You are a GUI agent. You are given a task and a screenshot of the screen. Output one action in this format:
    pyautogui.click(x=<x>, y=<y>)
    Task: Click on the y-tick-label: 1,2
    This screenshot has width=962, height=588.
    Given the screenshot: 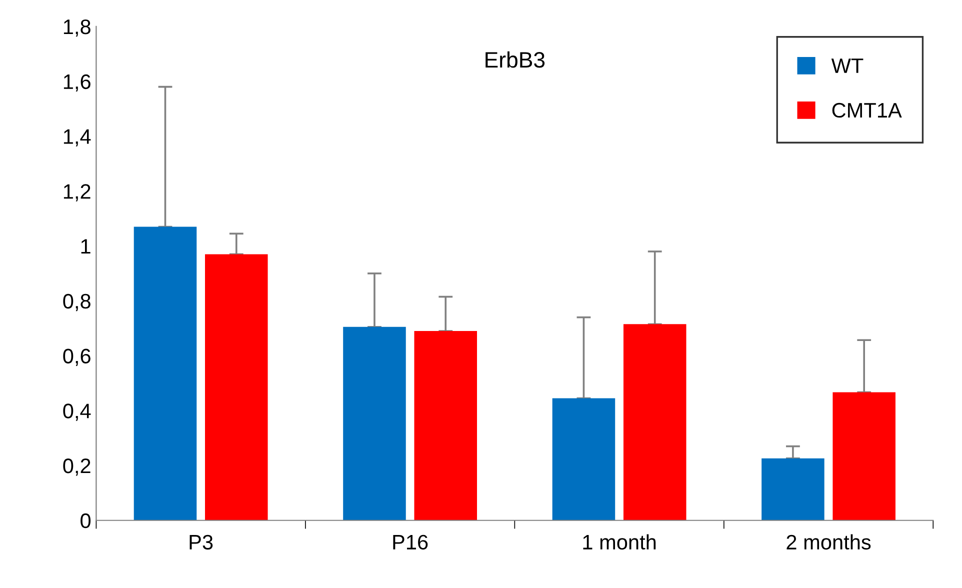 What is the action you would take?
    pyautogui.click(x=77, y=193)
    